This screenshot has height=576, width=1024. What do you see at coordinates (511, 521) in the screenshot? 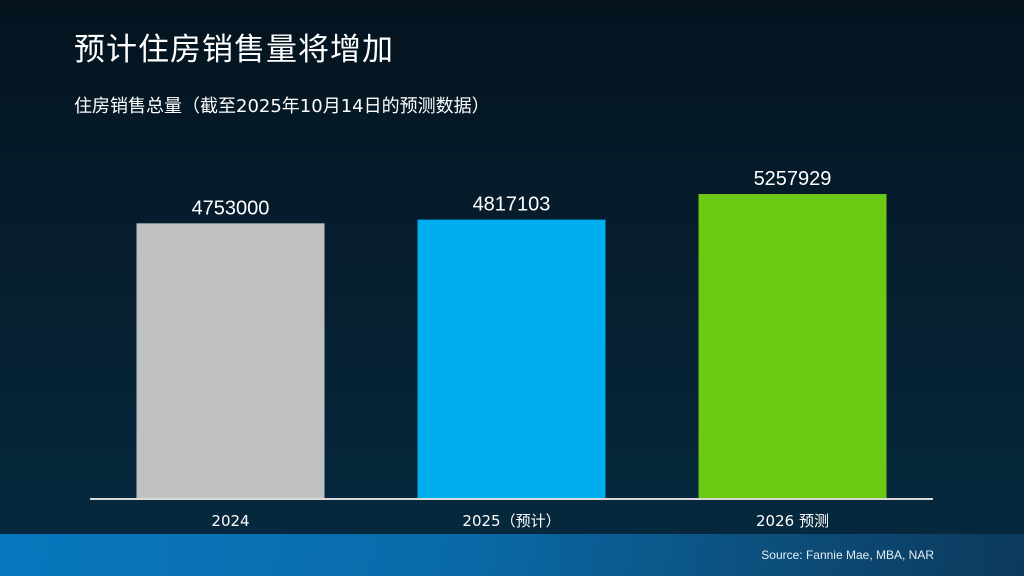
I see `x-tick-label: 2025（预计）` at bounding box center [511, 521].